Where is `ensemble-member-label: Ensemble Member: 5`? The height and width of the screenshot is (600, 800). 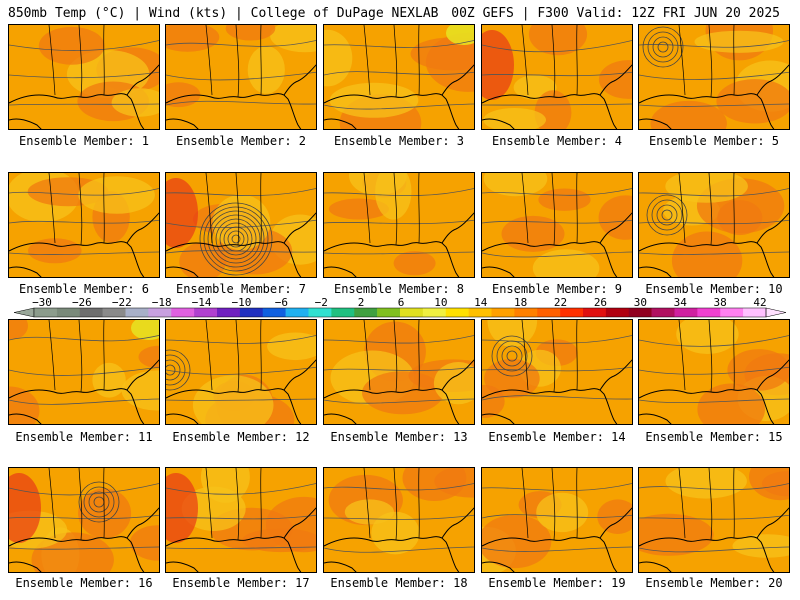 ensemble-member-label: Ensemble Member: 5 is located at coordinates (714, 141).